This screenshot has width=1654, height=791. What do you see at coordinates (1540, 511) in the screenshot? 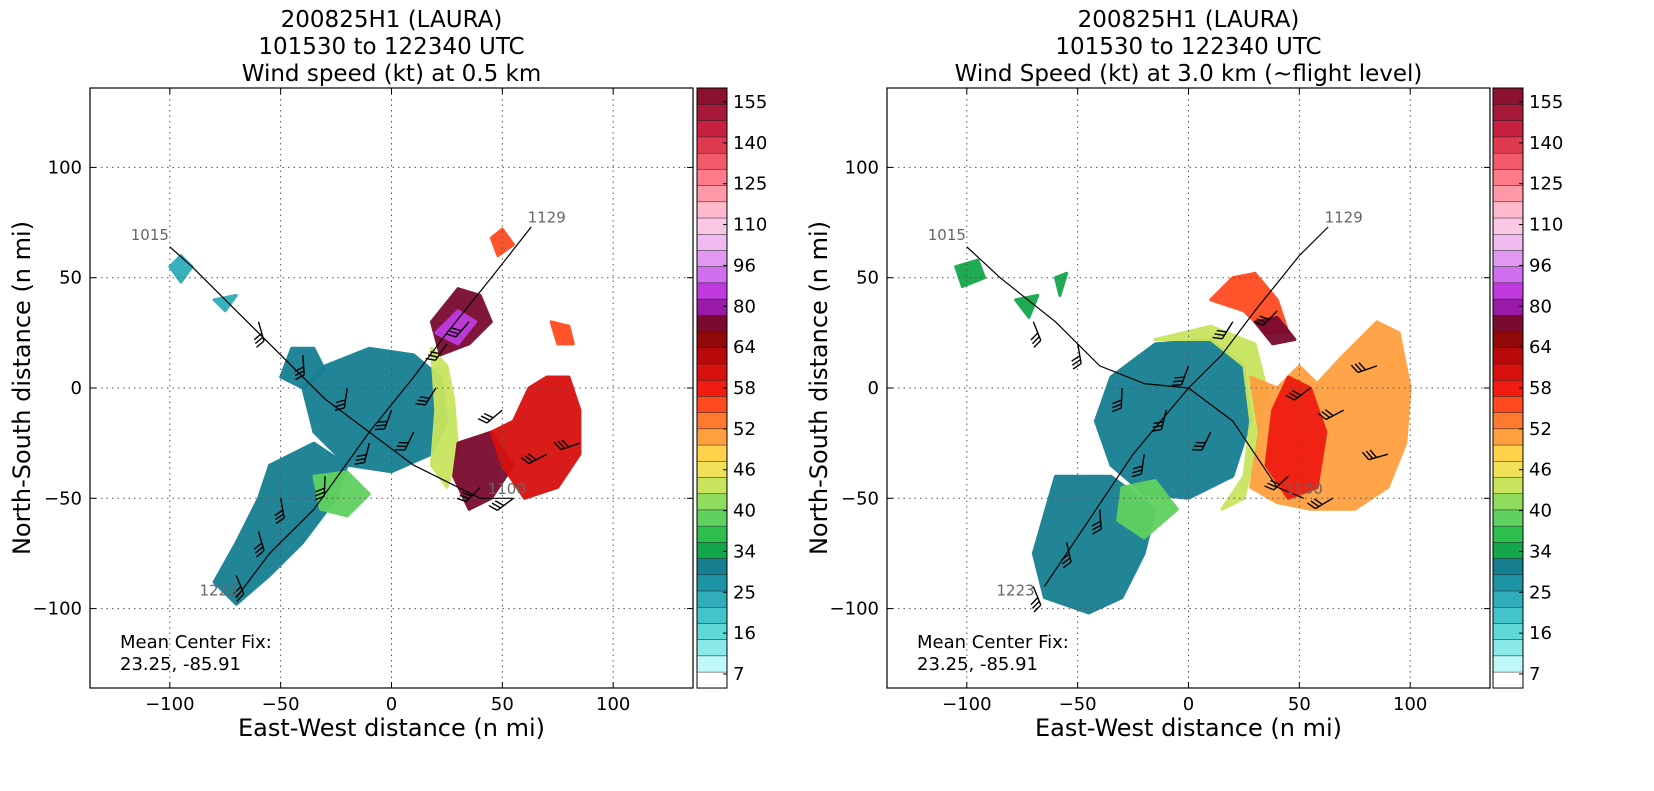
I see `colorbar-tick-label: 40` at bounding box center [1540, 511].